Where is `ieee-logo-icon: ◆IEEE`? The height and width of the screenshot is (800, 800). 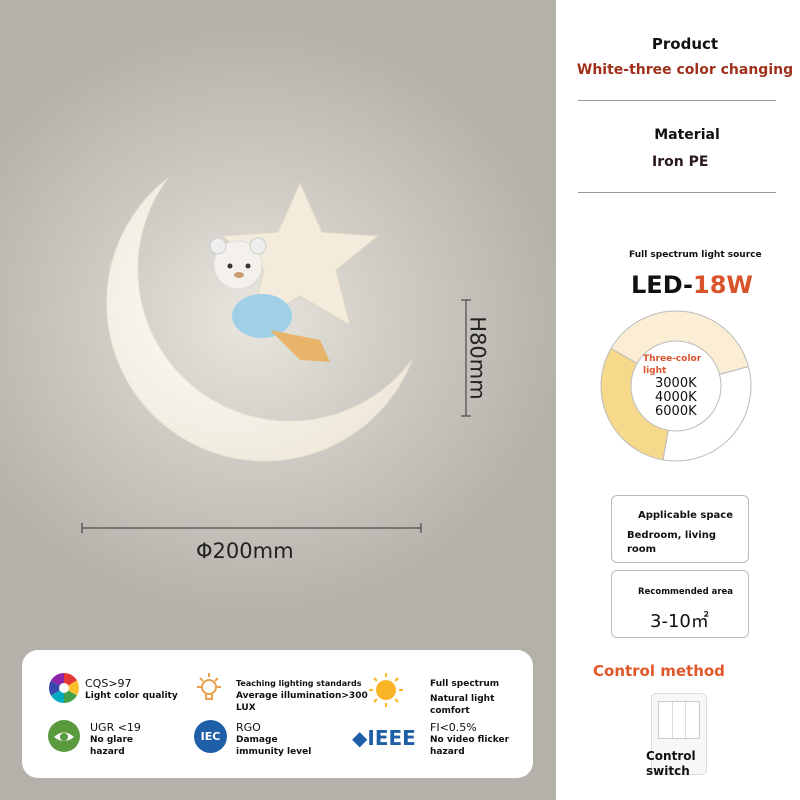
ieee-logo-icon: ◆IEEE is located at coordinates (384, 738).